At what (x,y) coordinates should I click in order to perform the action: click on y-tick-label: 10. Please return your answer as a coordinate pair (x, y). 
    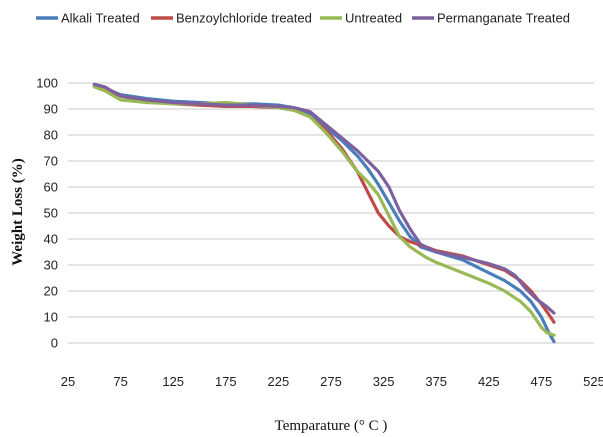
    Looking at the image, I should click on (51, 317).